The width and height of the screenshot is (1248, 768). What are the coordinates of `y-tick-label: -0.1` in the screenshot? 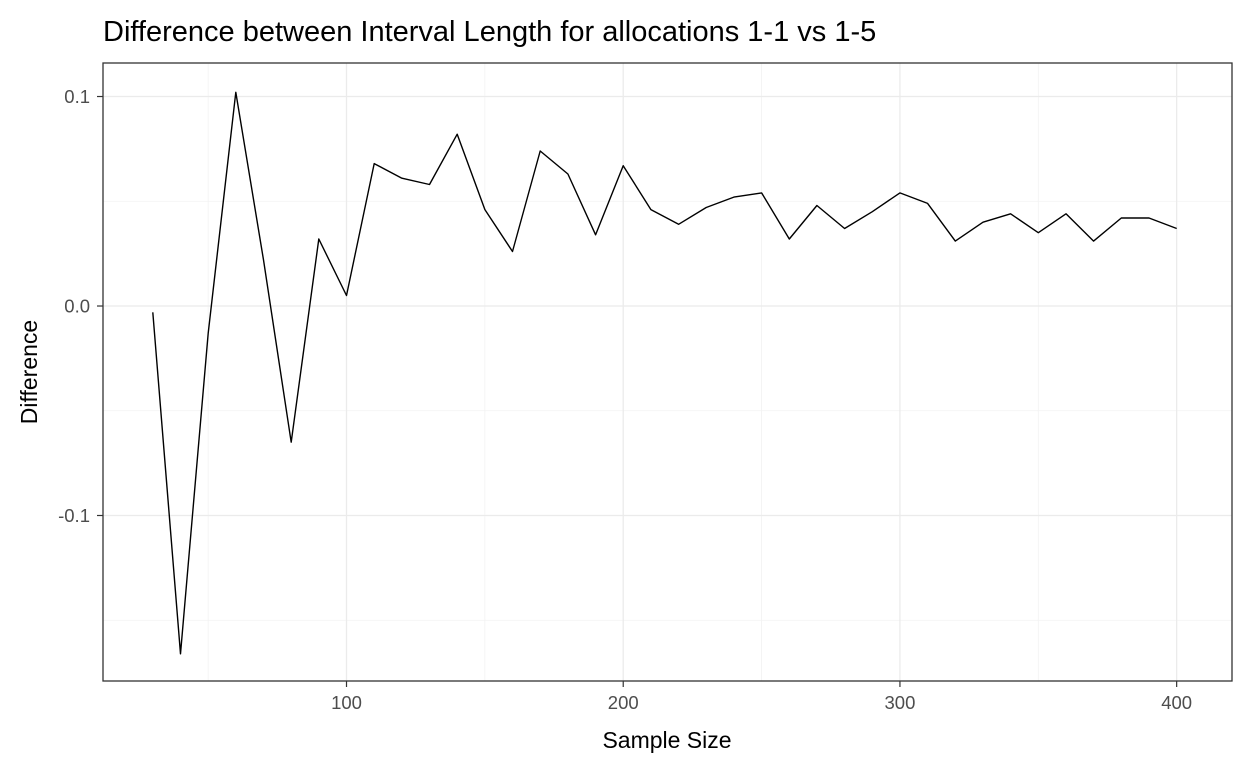 It's located at (74, 515).